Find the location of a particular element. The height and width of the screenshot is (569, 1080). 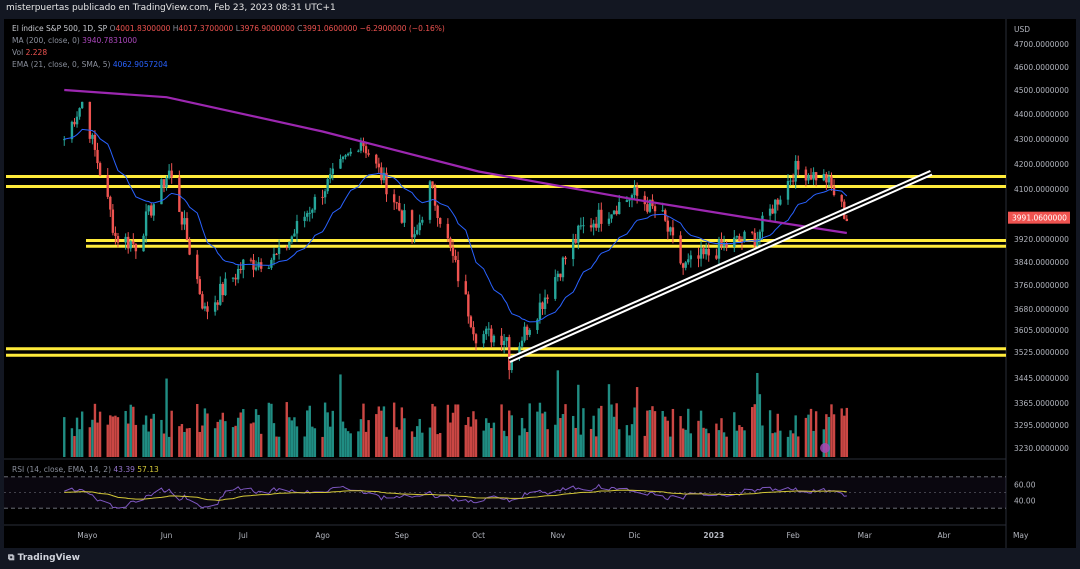

time-tick-label: Mayo is located at coordinates (87, 535).